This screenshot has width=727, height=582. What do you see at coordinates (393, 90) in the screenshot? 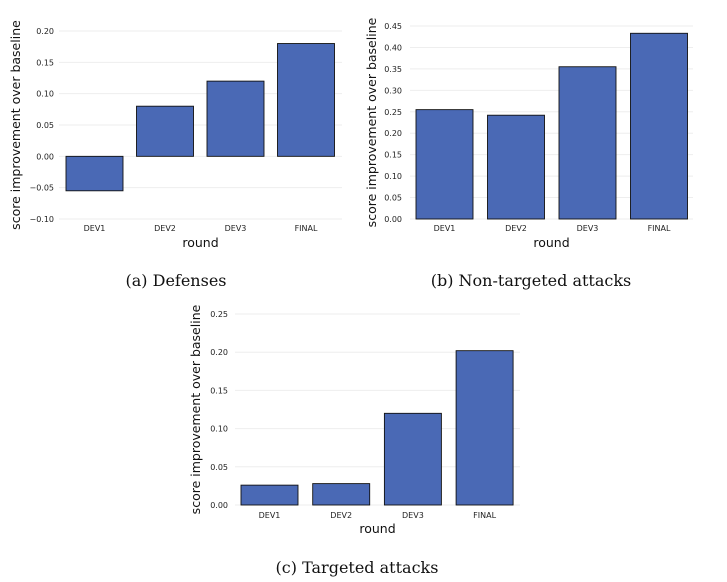
I see `y-tick-label: 0.30` at bounding box center [393, 90].